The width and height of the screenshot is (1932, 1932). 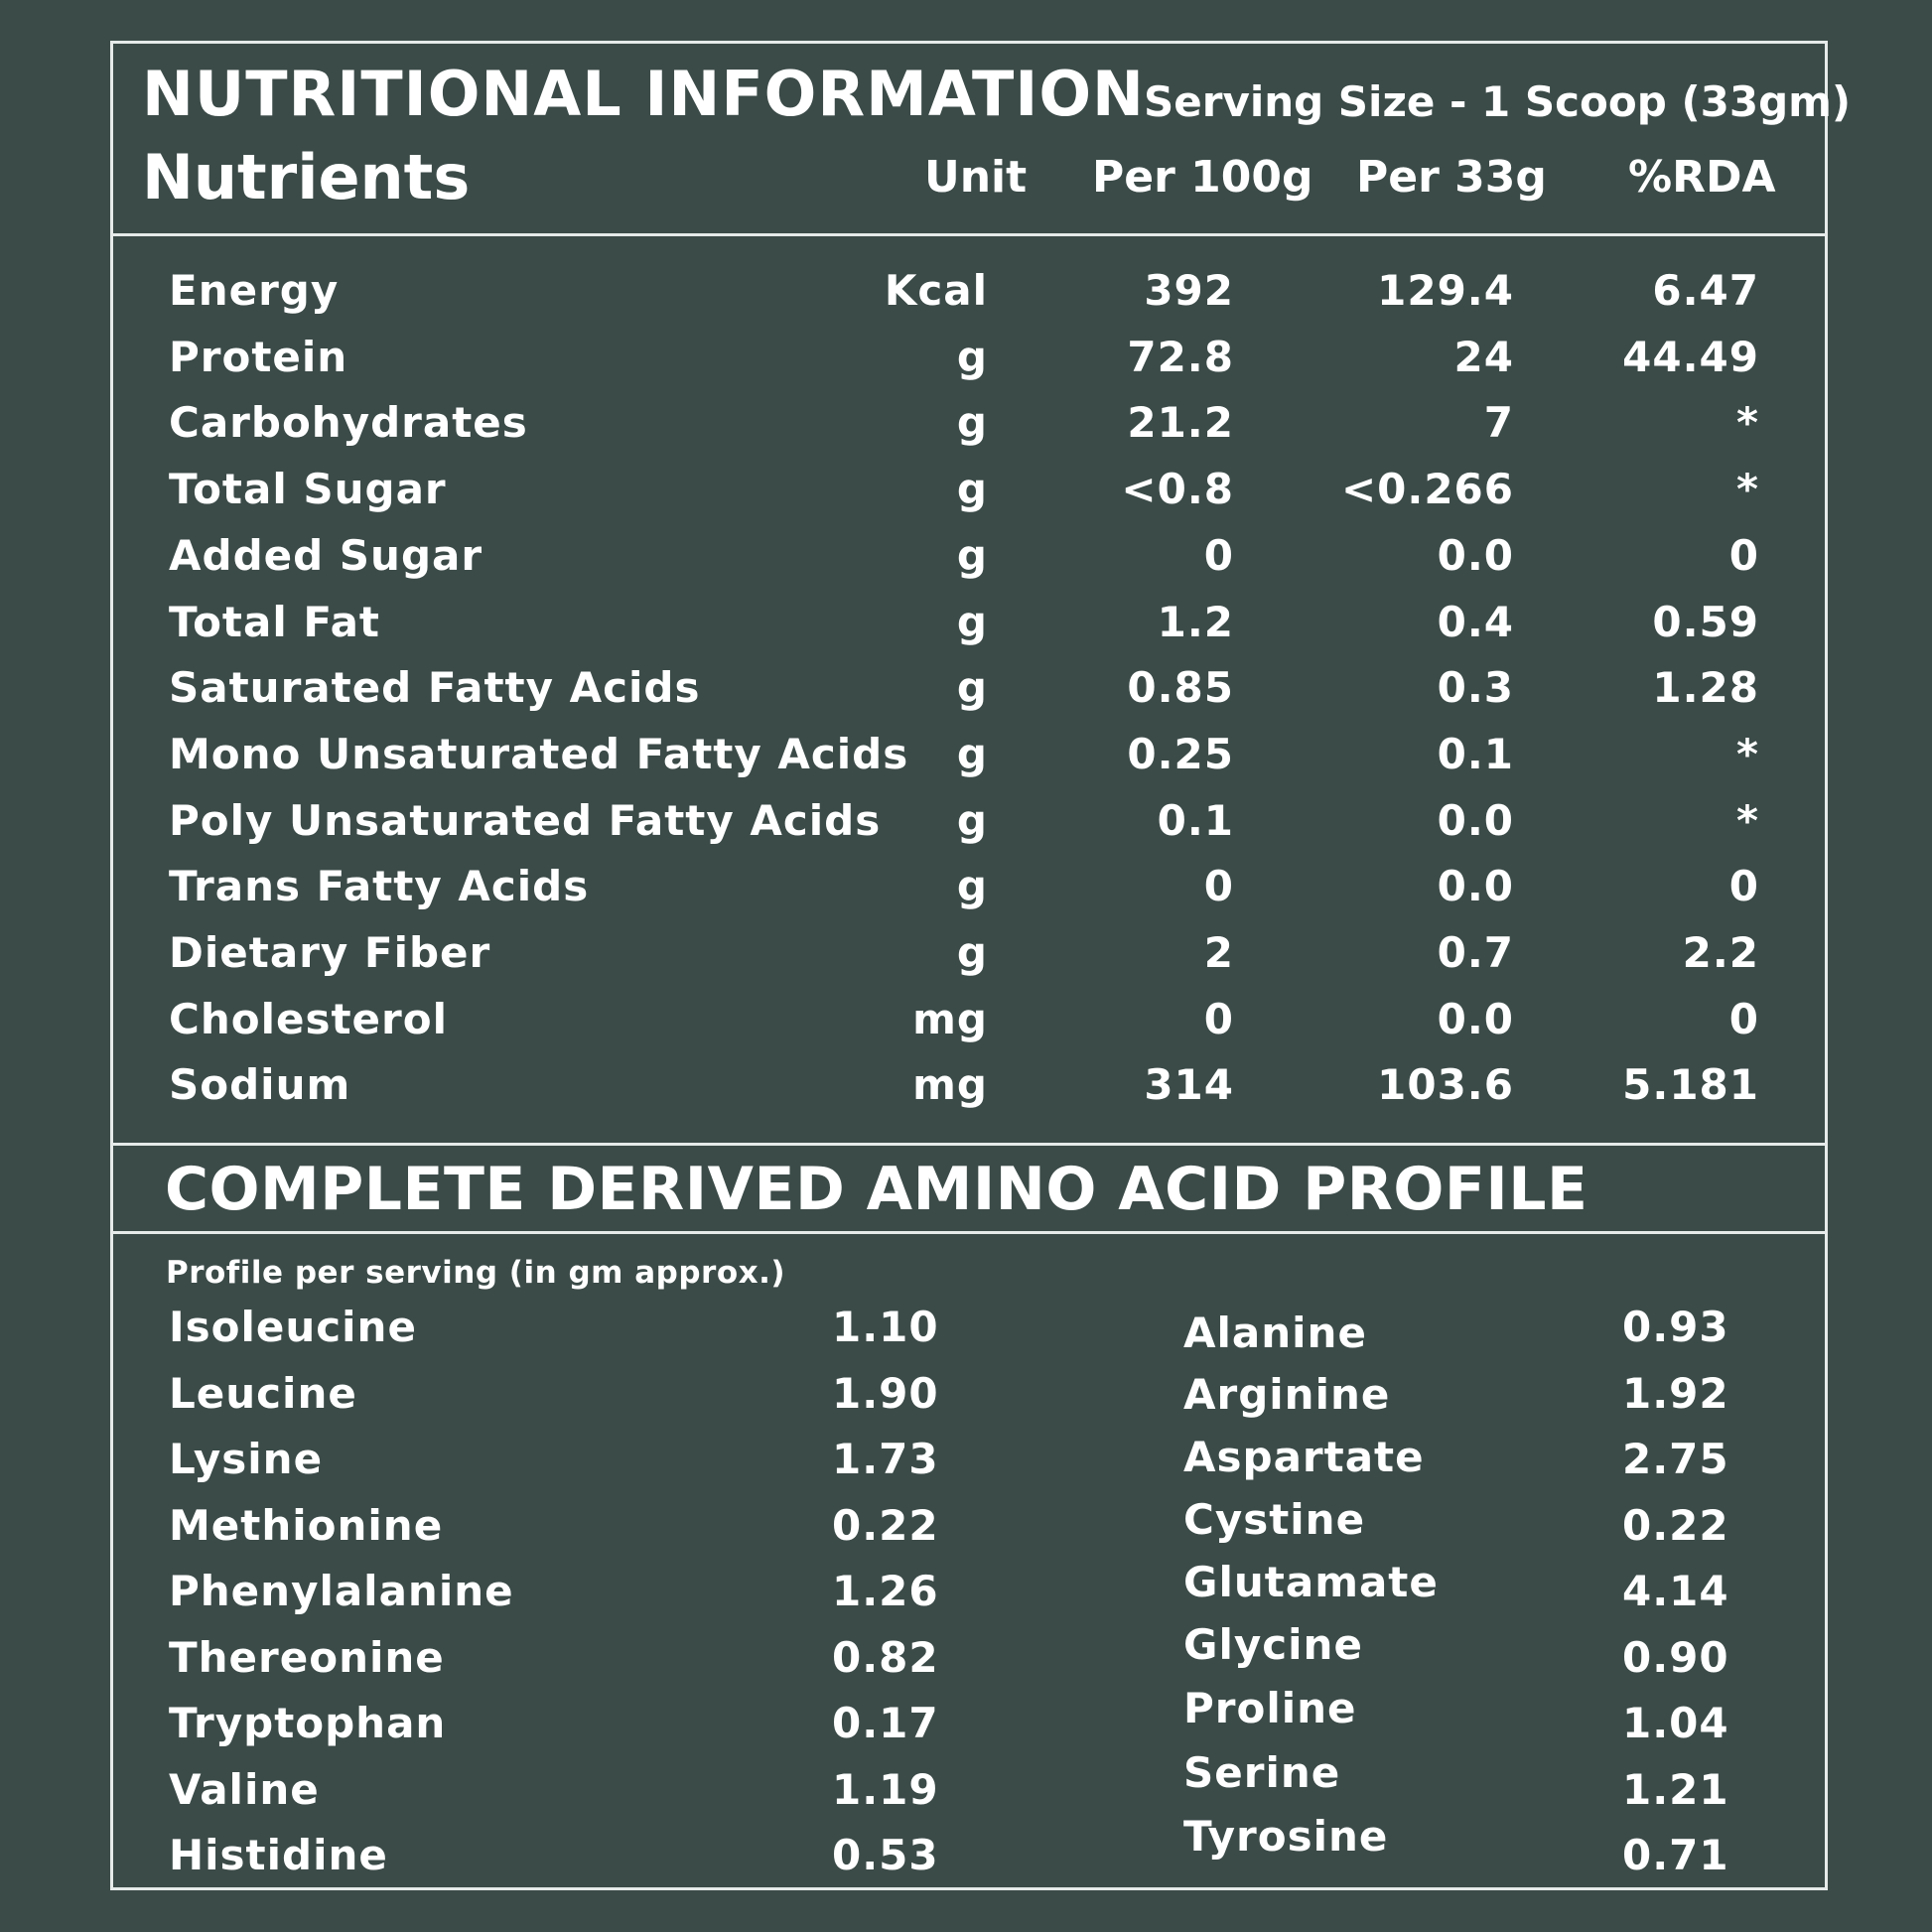 What do you see at coordinates (886, 1327) in the screenshot?
I see `amino-value-cell: 1.10` at bounding box center [886, 1327].